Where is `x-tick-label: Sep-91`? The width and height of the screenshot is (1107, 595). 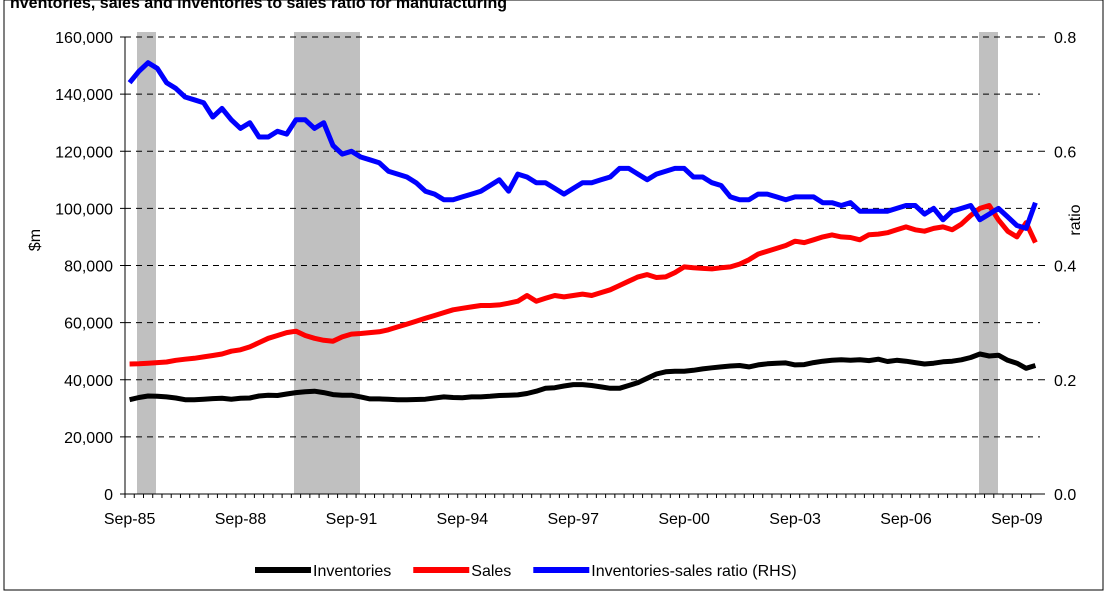
x-tick-label: Sep-91 is located at coordinates (352, 519).